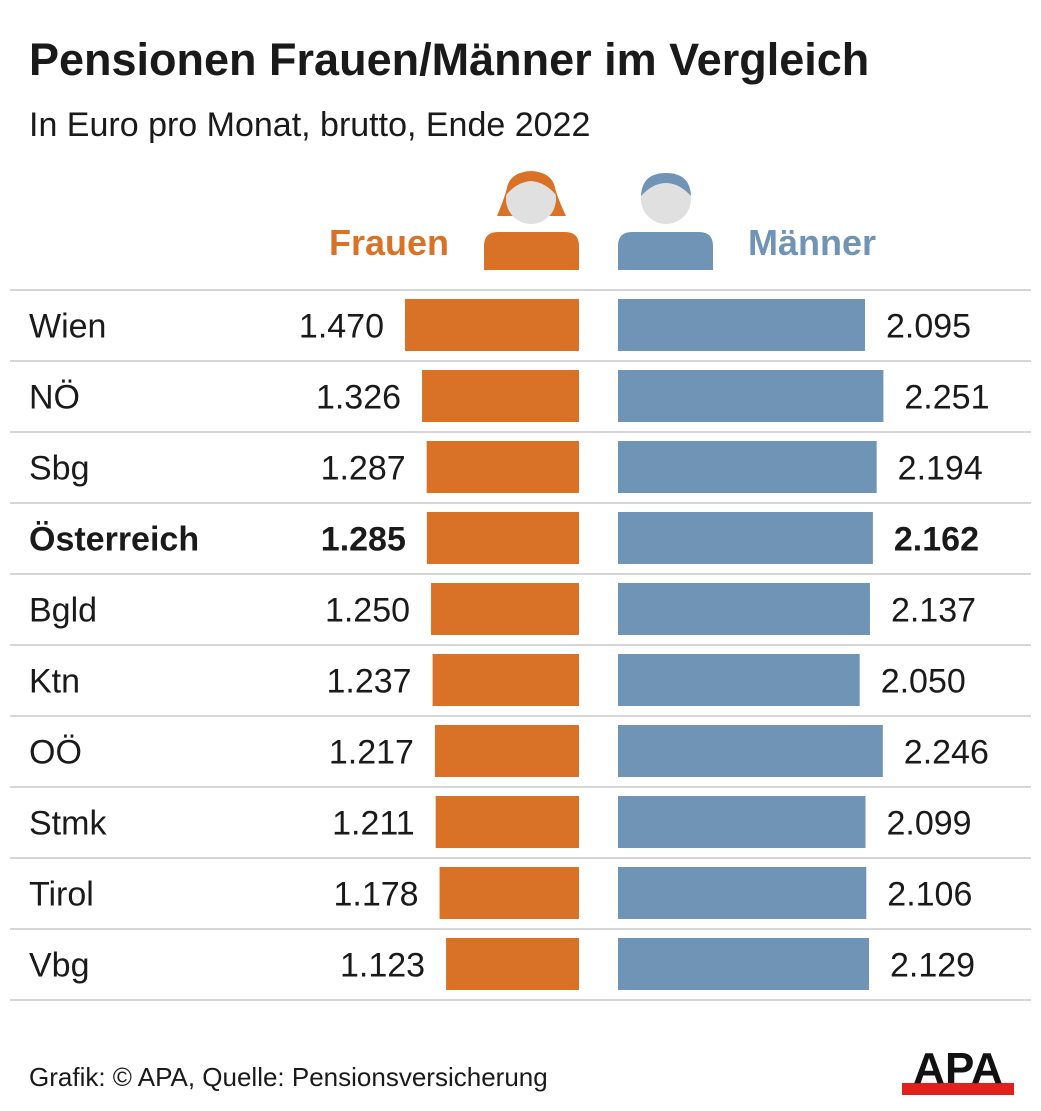 Image resolution: width=1041 pixels, height=1111 pixels. Describe the element at coordinates (929, 895) in the screenshot. I see `value-label-maenner: 2.106` at that location.